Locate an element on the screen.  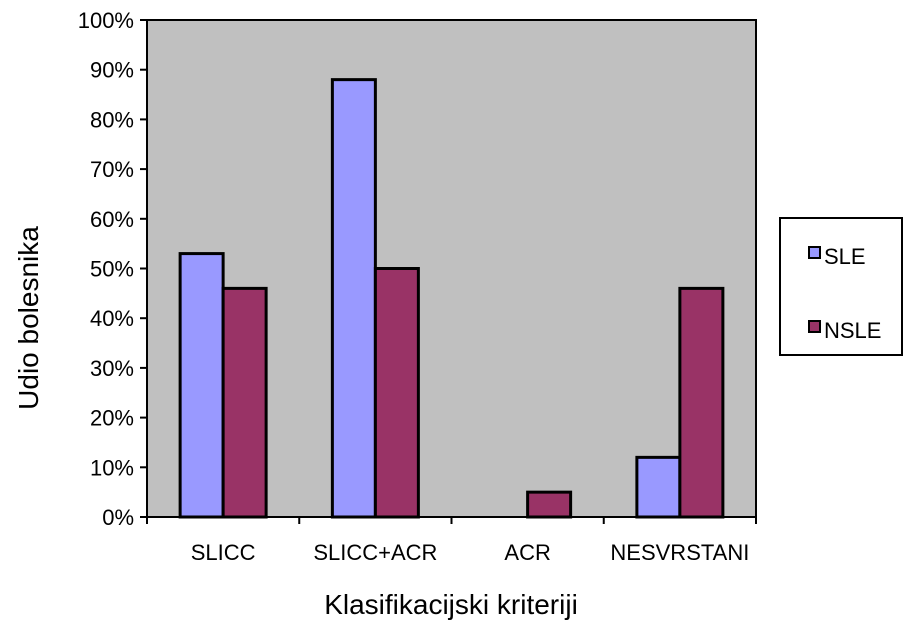
x-tick-label: ACR is located at coordinates (527, 552).